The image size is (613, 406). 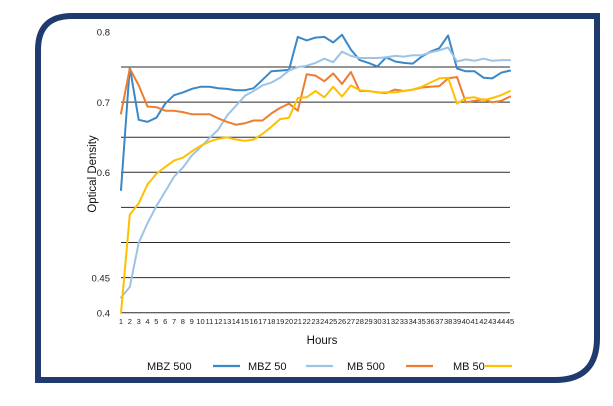 What do you see at coordinates (267, 367) in the screenshot?
I see `legend-label: MBZ 50` at bounding box center [267, 367].